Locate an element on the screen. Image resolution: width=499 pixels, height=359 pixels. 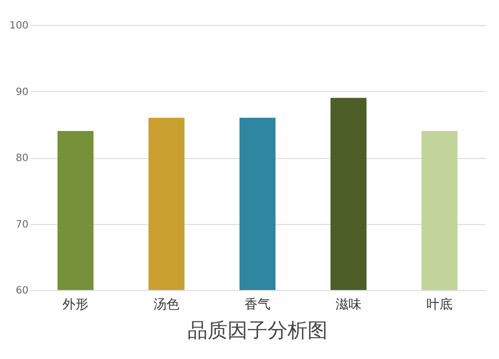
y-tick-label: 60 is located at coordinates (22, 291).